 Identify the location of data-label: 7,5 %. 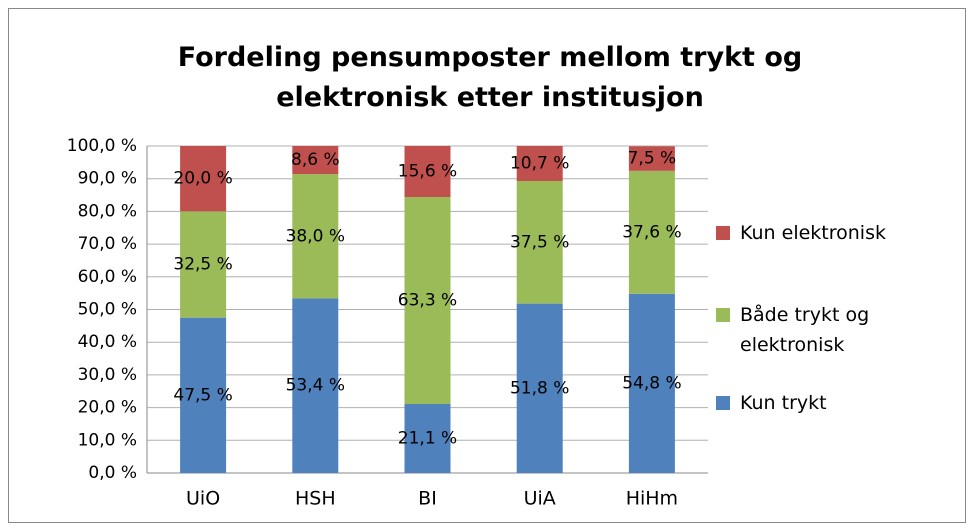
(652, 159).